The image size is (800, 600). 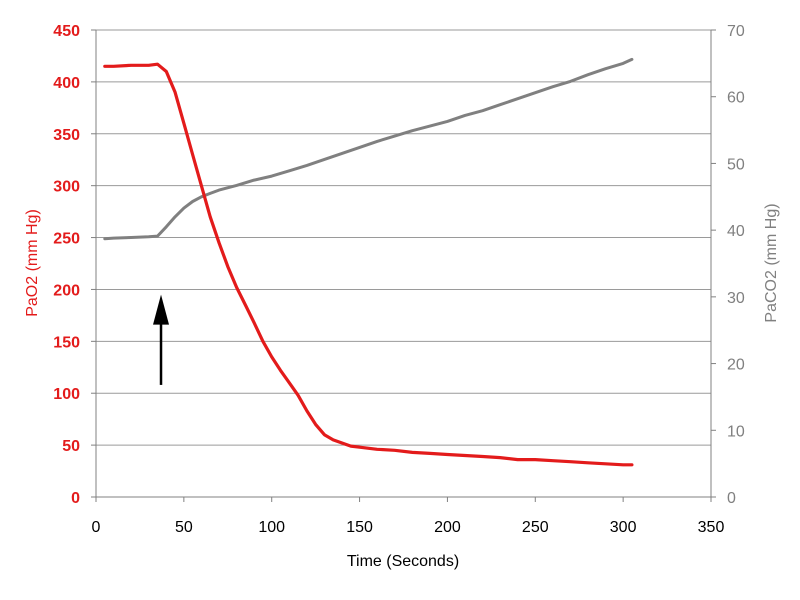 I want to click on y-left-tick-label: 250, so click(x=66, y=239).